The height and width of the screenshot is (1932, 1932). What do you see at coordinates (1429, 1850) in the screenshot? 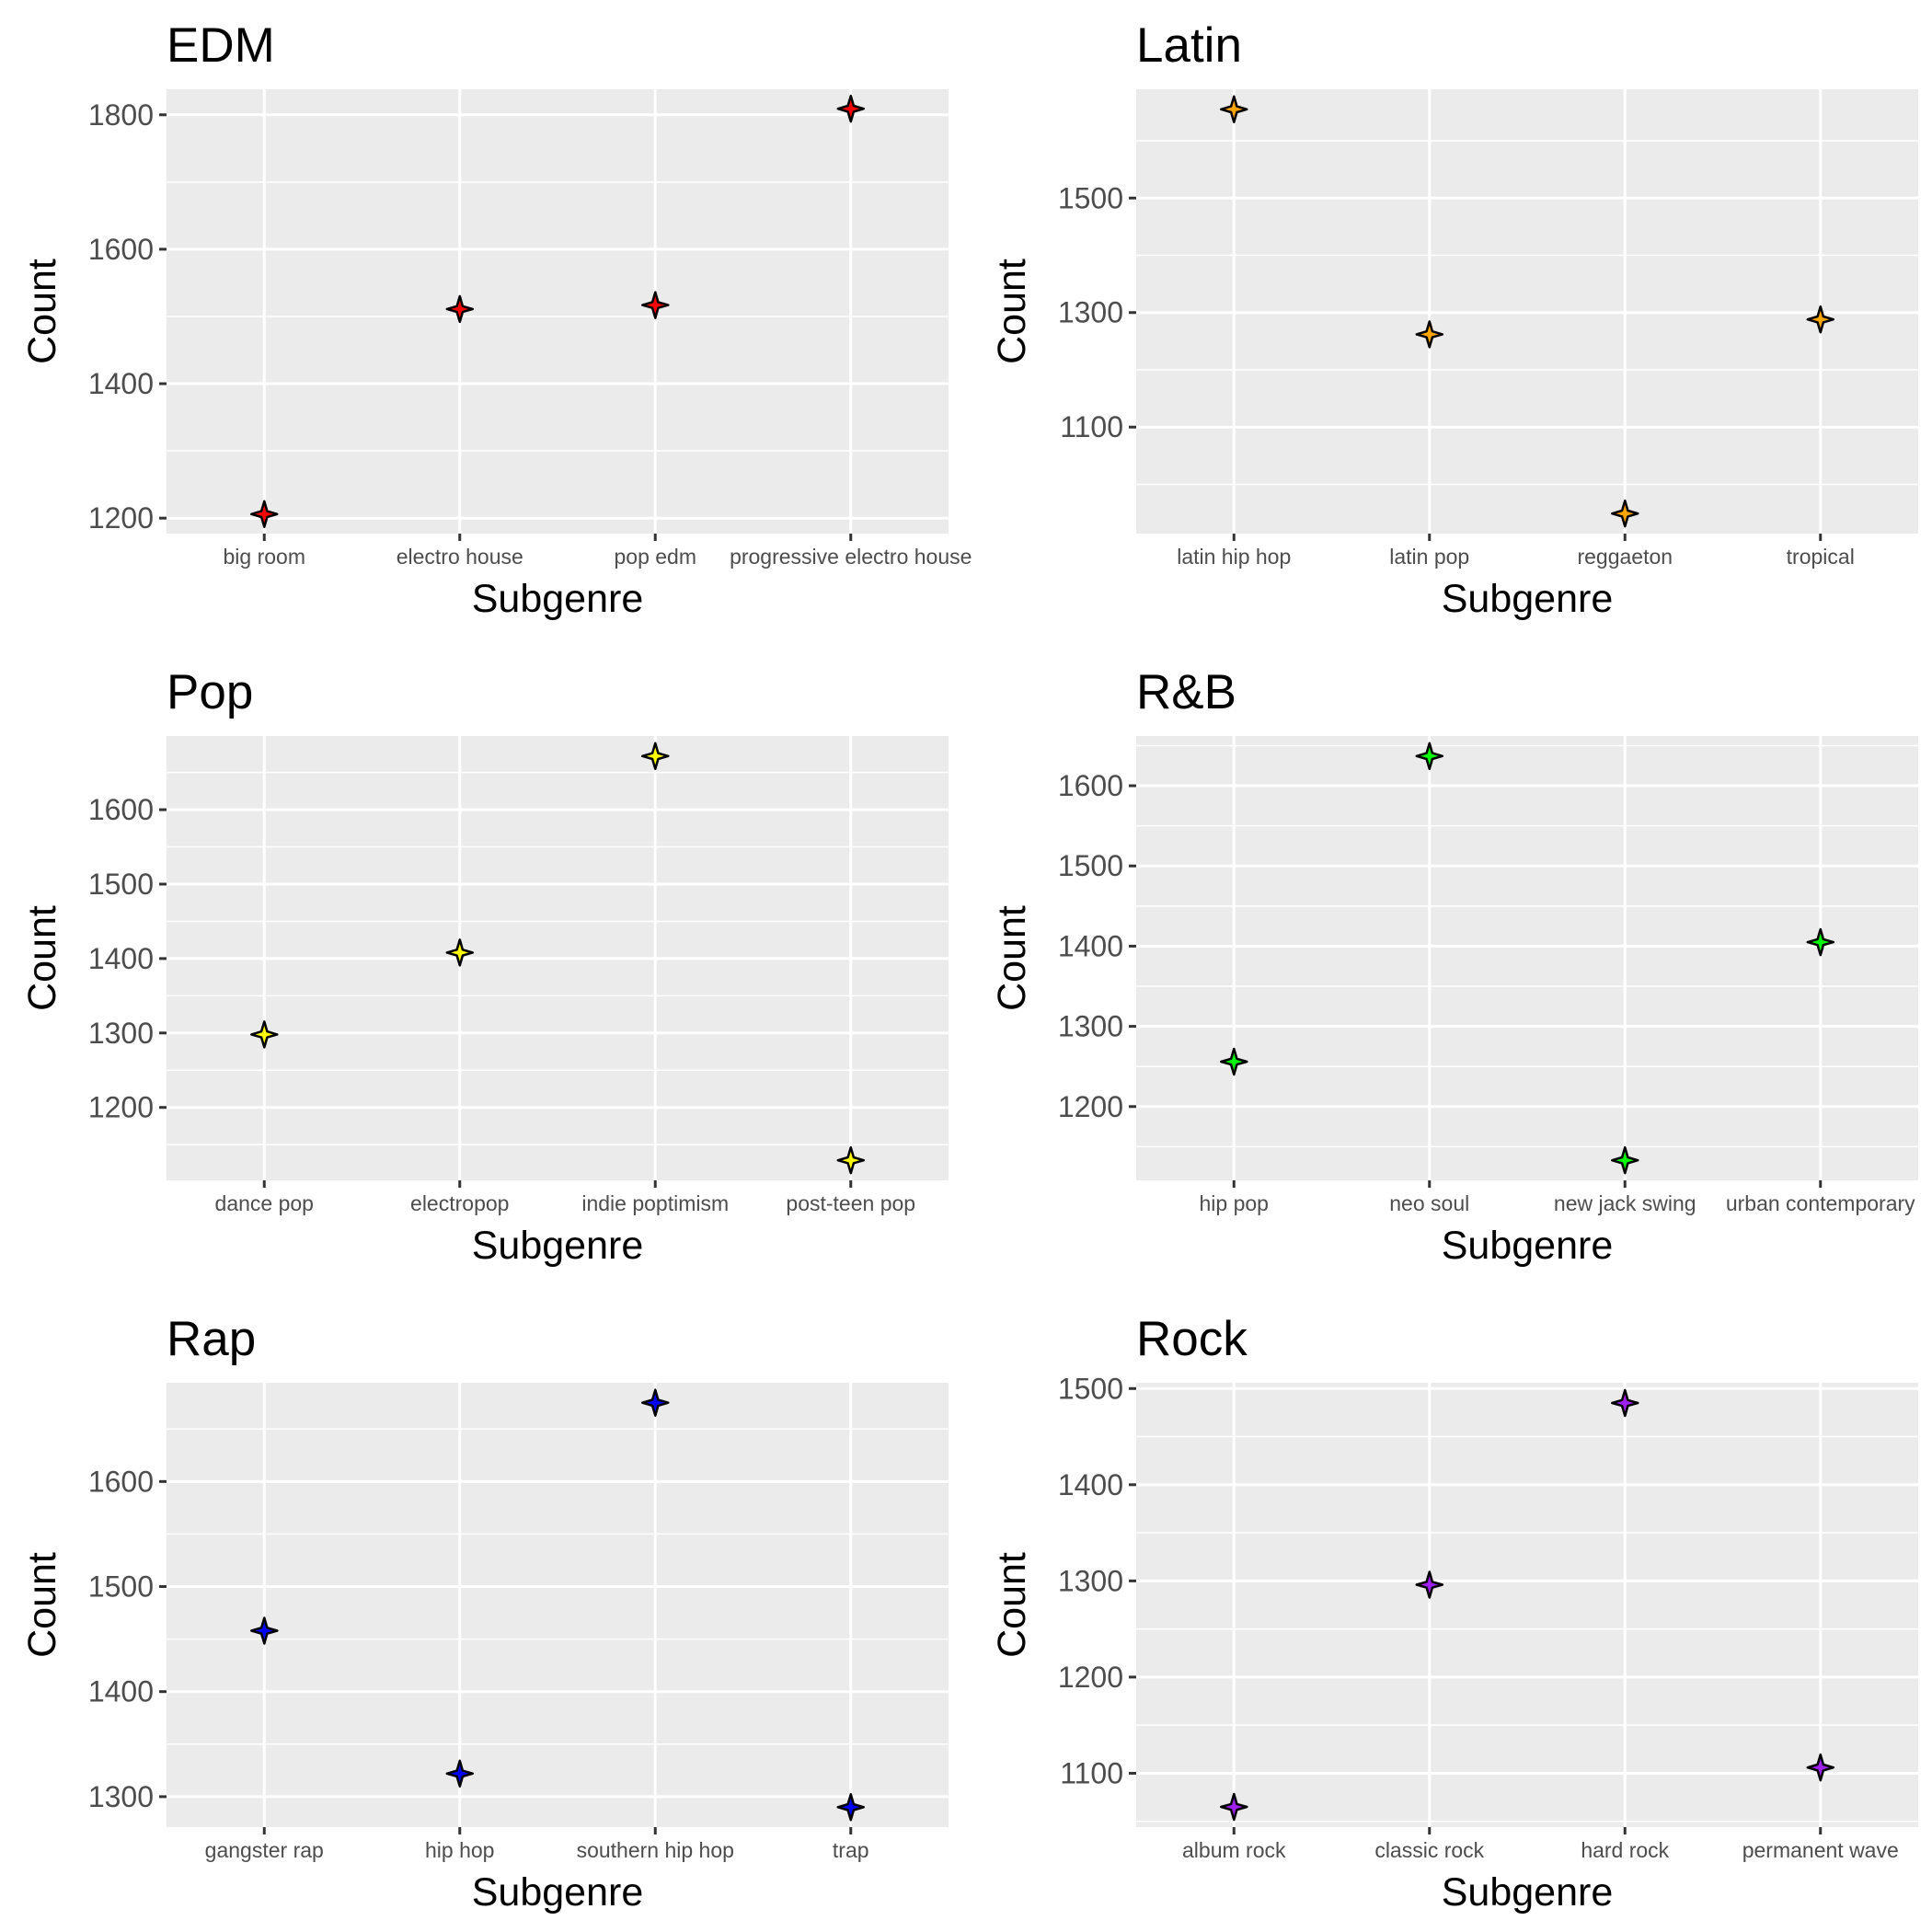
I see `x-tick-label: classic rock` at bounding box center [1429, 1850].